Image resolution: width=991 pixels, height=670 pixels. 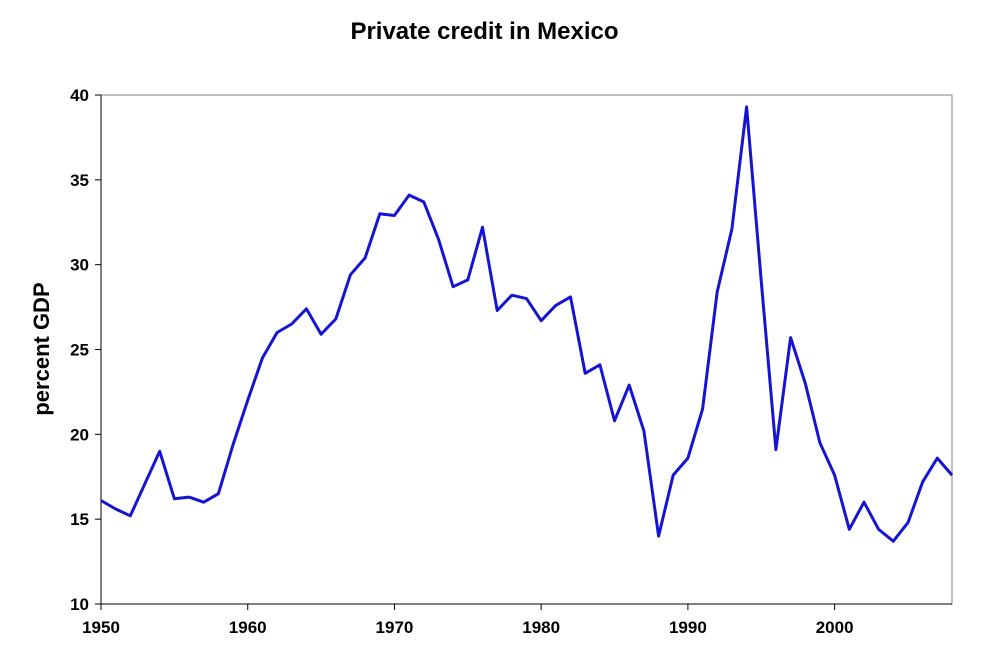 What do you see at coordinates (101, 627) in the screenshot?
I see `x-tick-label-1950: 1950` at bounding box center [101, 627].